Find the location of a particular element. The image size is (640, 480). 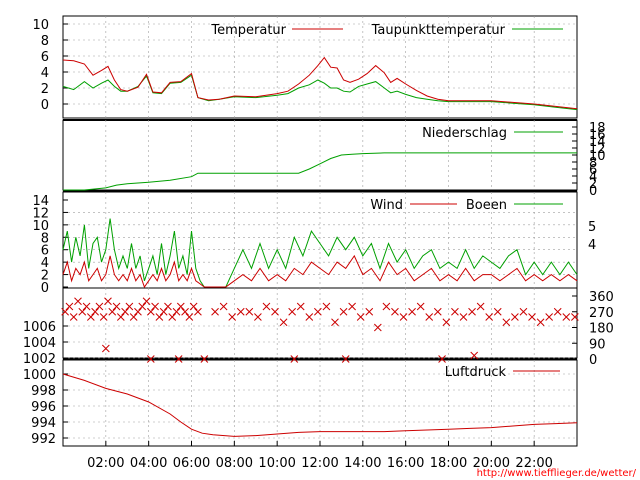

legend-wind-label: Wind is located at coordinates (386, 205).